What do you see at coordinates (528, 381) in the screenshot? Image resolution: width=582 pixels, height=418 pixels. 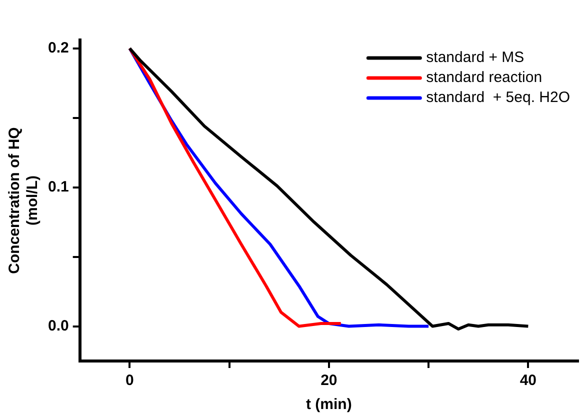 I see `x-tick-label: 40` at bounding box center [528, 381].